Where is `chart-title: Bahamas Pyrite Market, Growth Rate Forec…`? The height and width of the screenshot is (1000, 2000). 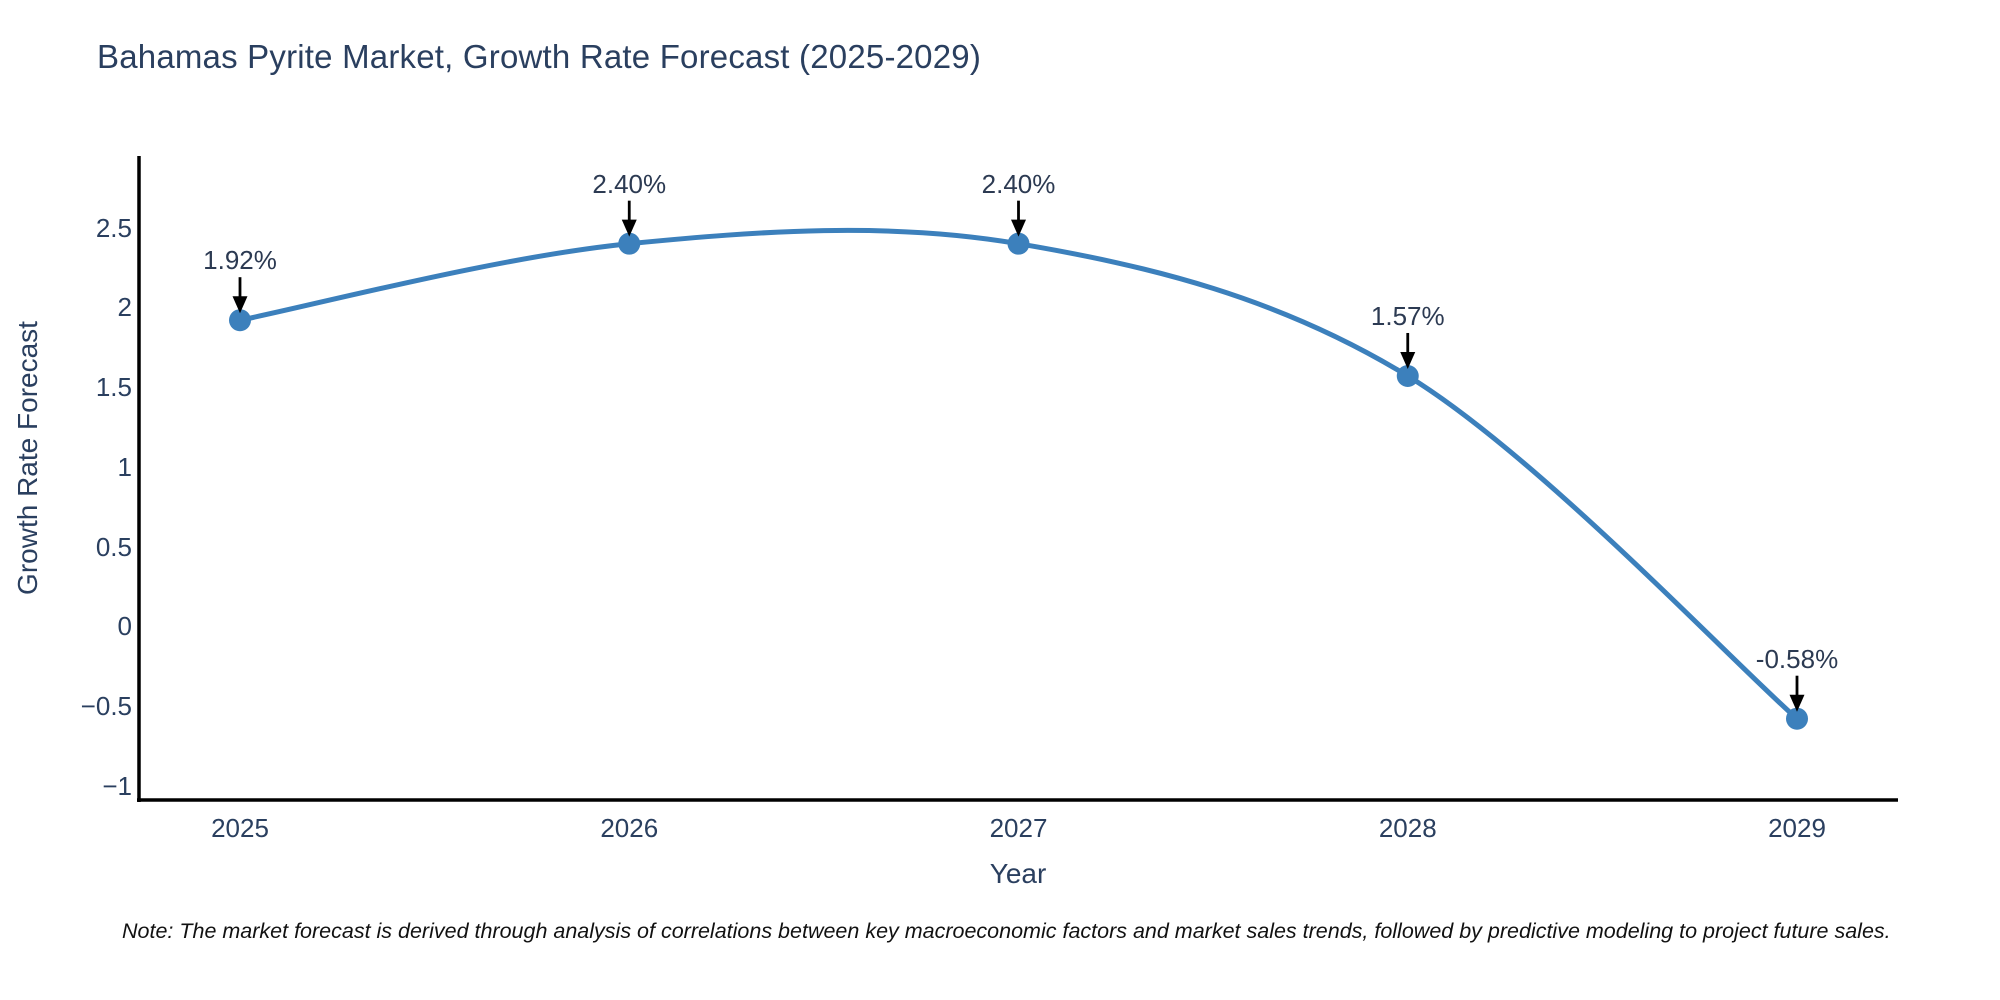
chart-title: Bahamas Pyrite Market, Growth Rate Forec… is located at coordinates (539, 56).